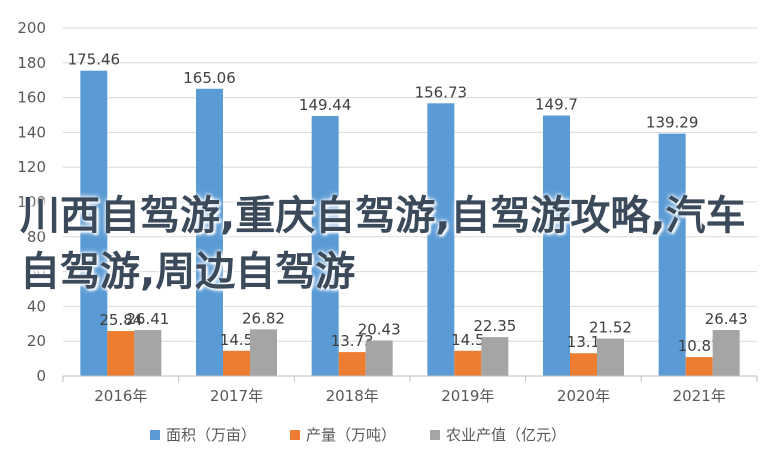  I want to click on x-tick-label: 2019年, so click(467, 396).